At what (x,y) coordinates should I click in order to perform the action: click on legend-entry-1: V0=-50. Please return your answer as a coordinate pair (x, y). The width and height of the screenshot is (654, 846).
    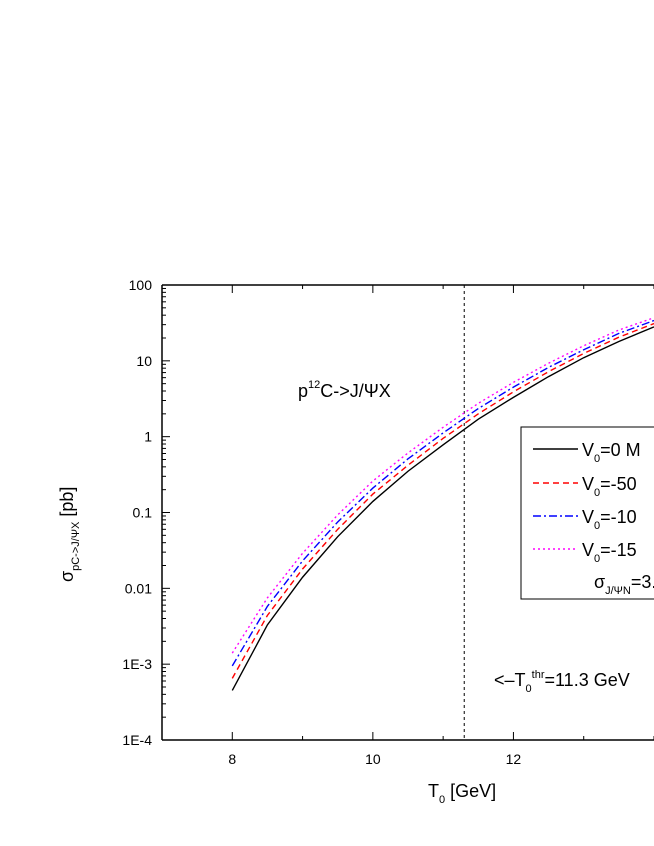
    Looking at the image, I should click on (609, 486).